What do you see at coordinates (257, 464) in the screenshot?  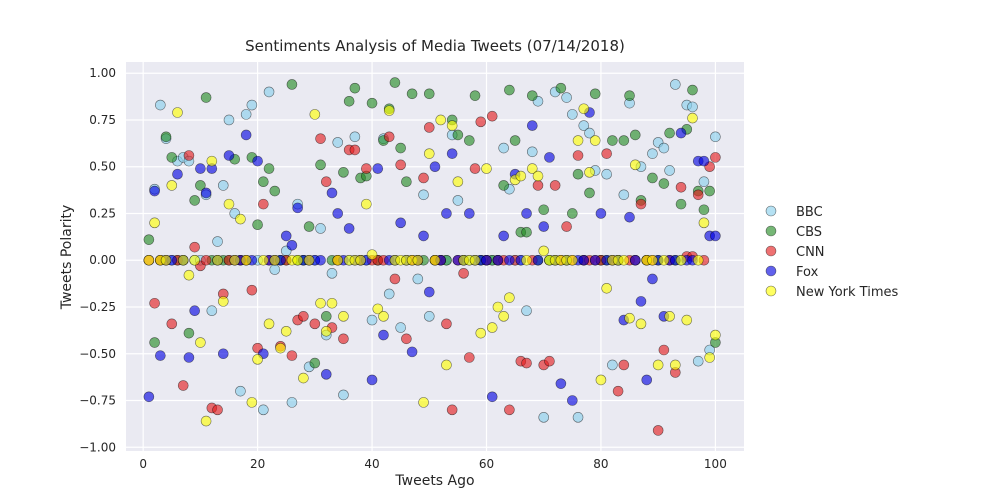 I see `x-tick-label: 20` at bounding box center [257, 464].